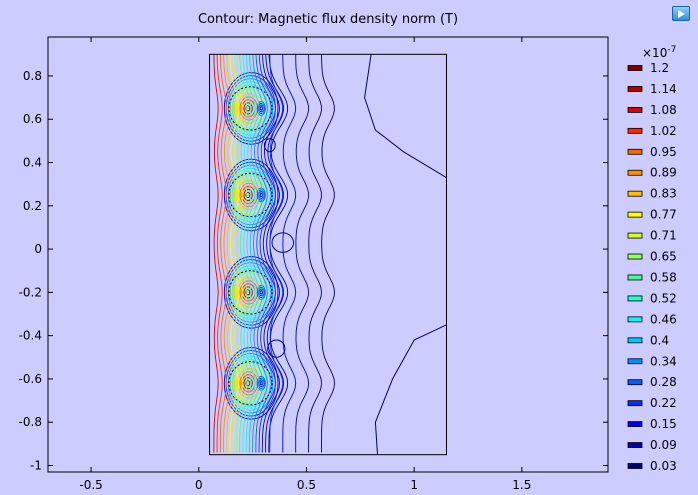 This screenshot has height=495, width=698. Describe the element at coordinates (659, 68) in the screenshot. I see `colorbar-label: 1.2` at that location.